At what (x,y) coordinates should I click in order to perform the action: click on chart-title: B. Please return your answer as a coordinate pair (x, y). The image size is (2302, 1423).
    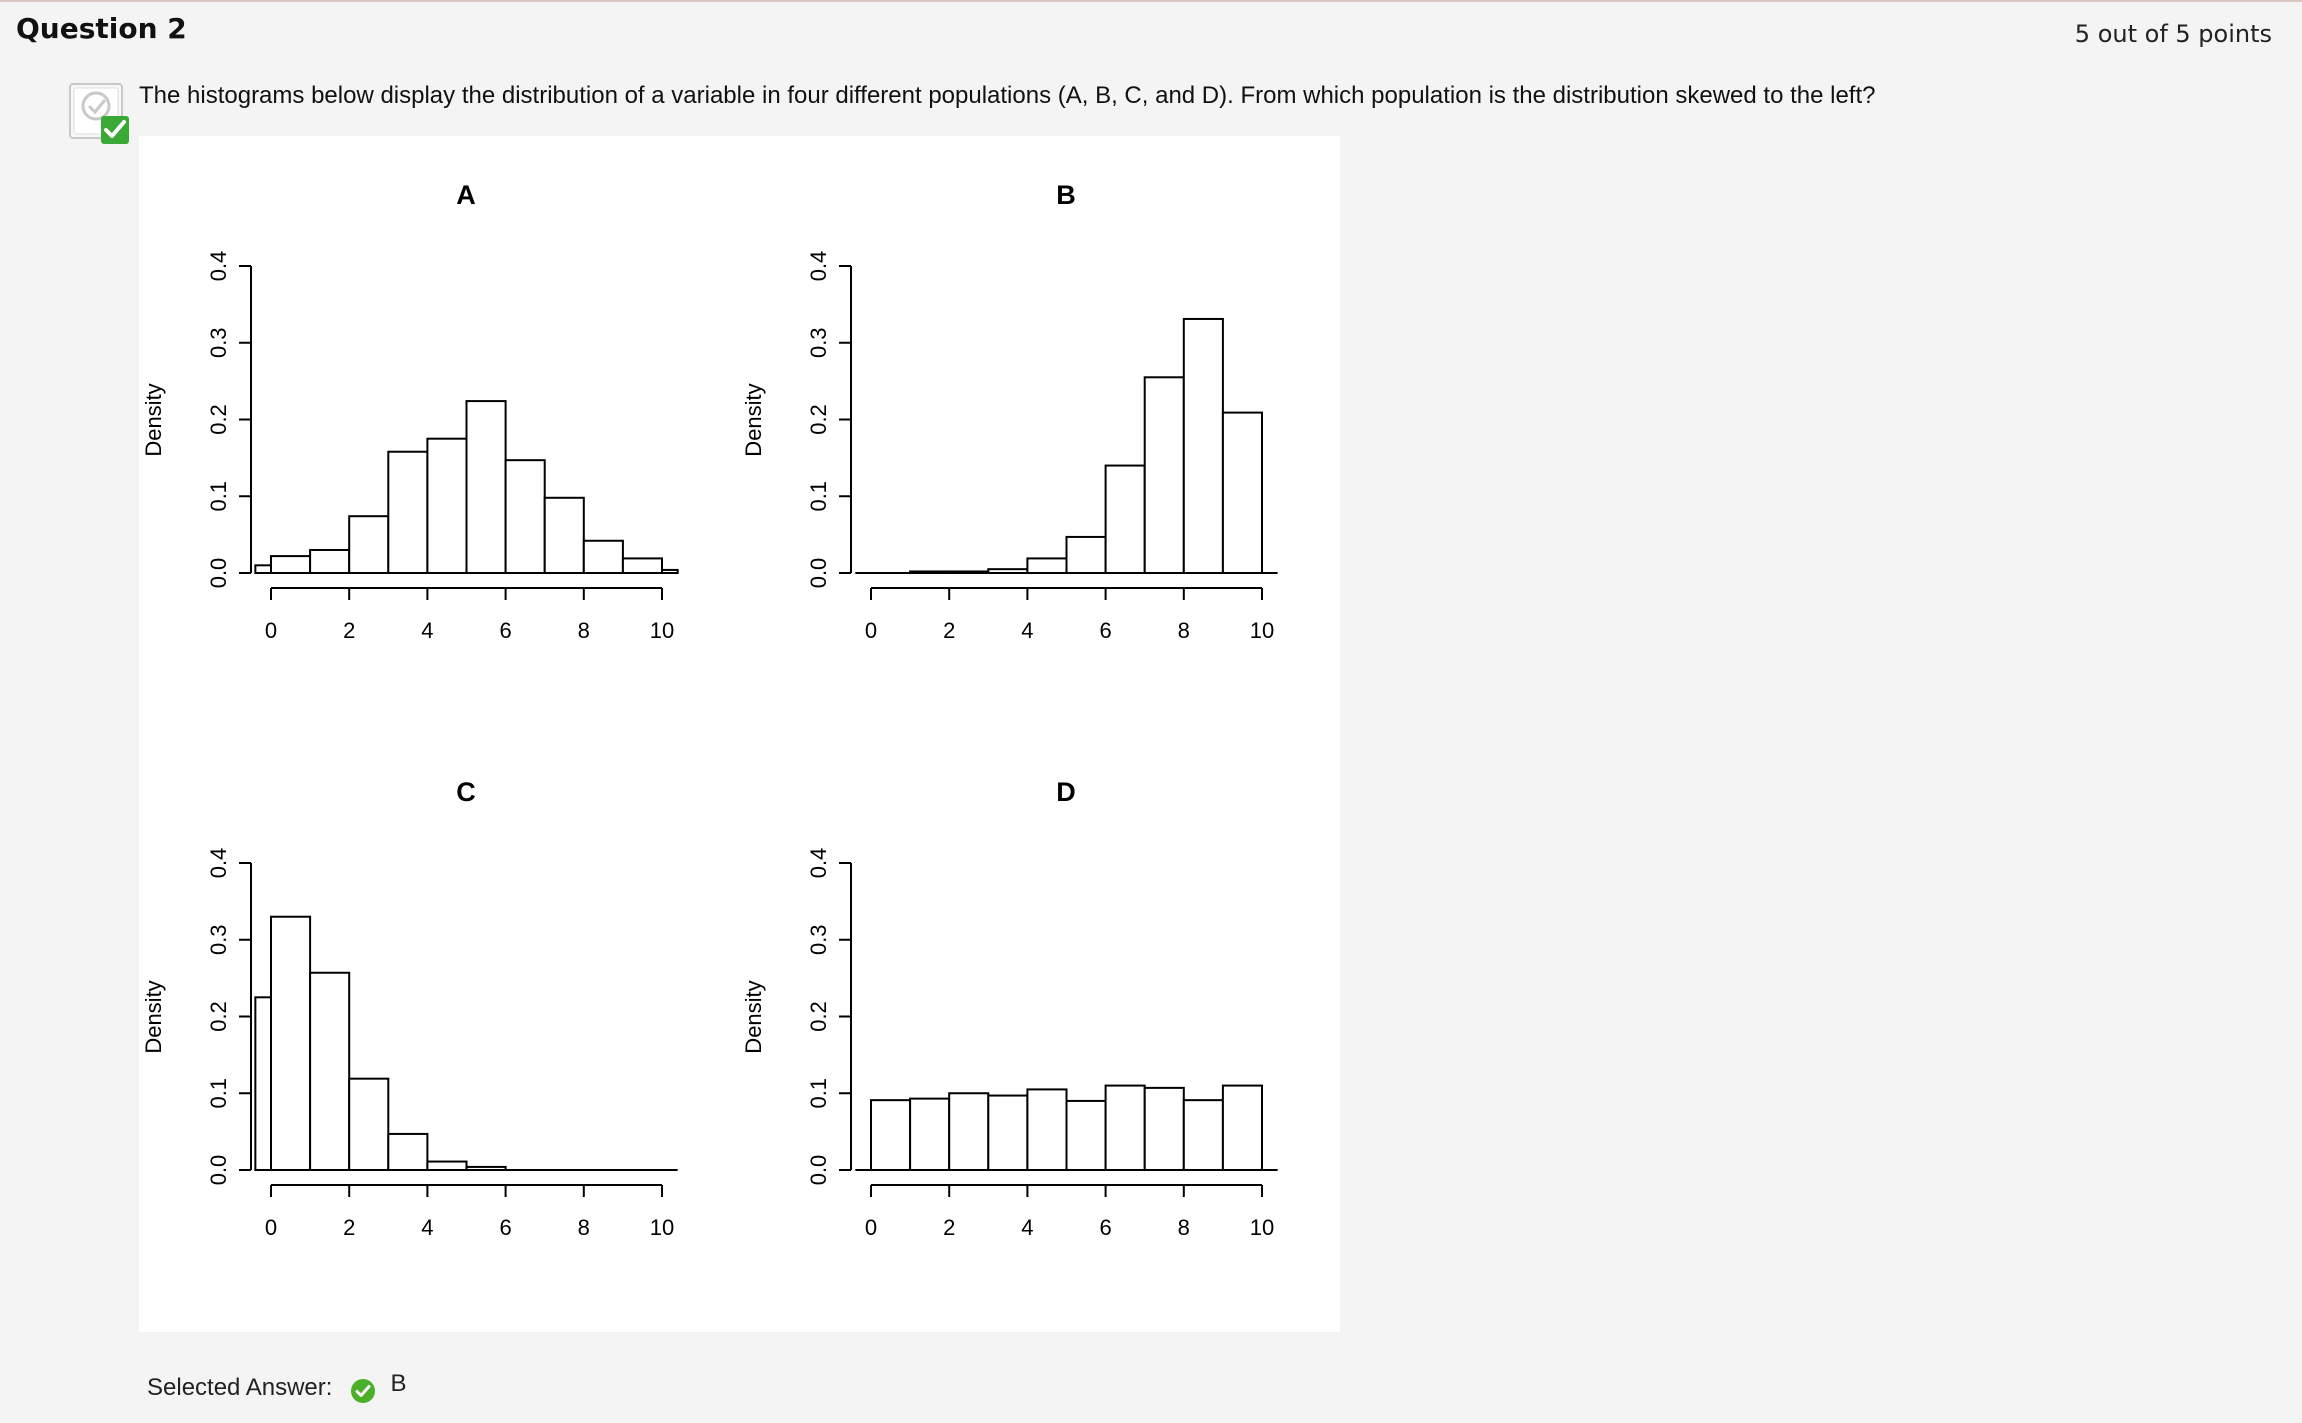
    Looking at the image, I should click on (1066, 195).